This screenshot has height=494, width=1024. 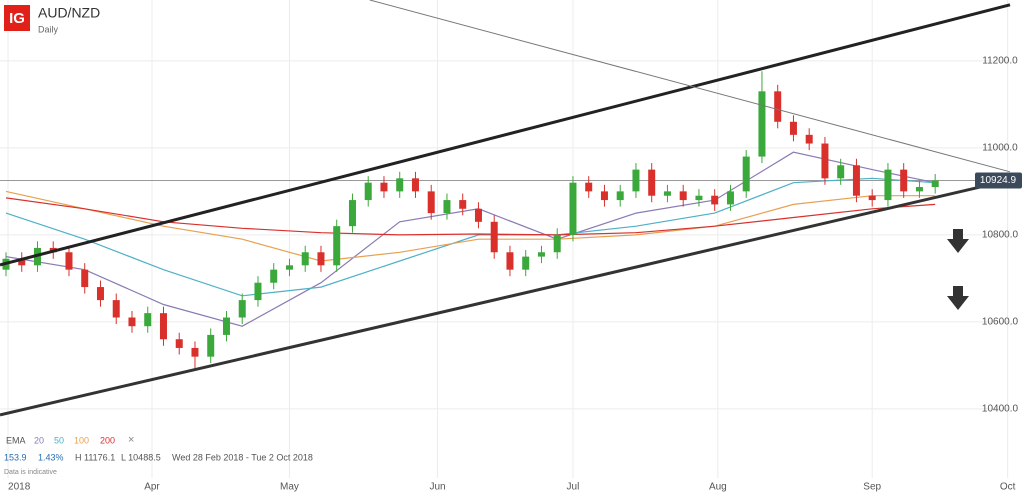 I want to click on legend-entry: 200, so click(x=107, y=440).